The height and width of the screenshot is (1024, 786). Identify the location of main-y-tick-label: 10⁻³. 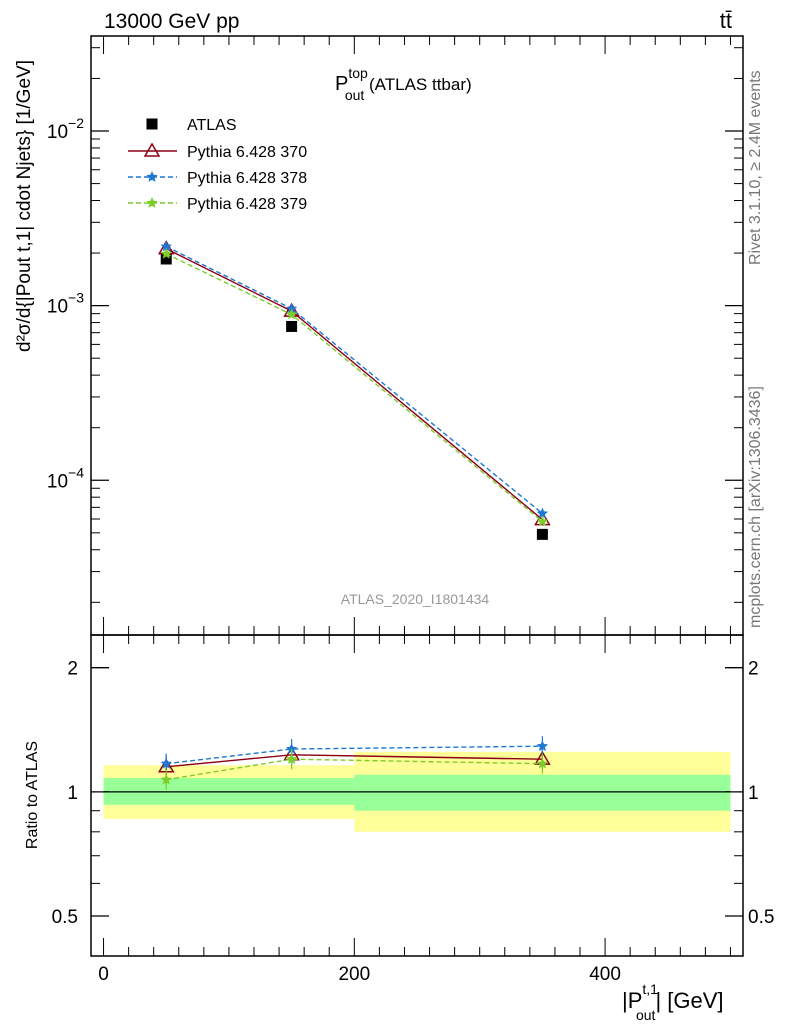
(65, 304).